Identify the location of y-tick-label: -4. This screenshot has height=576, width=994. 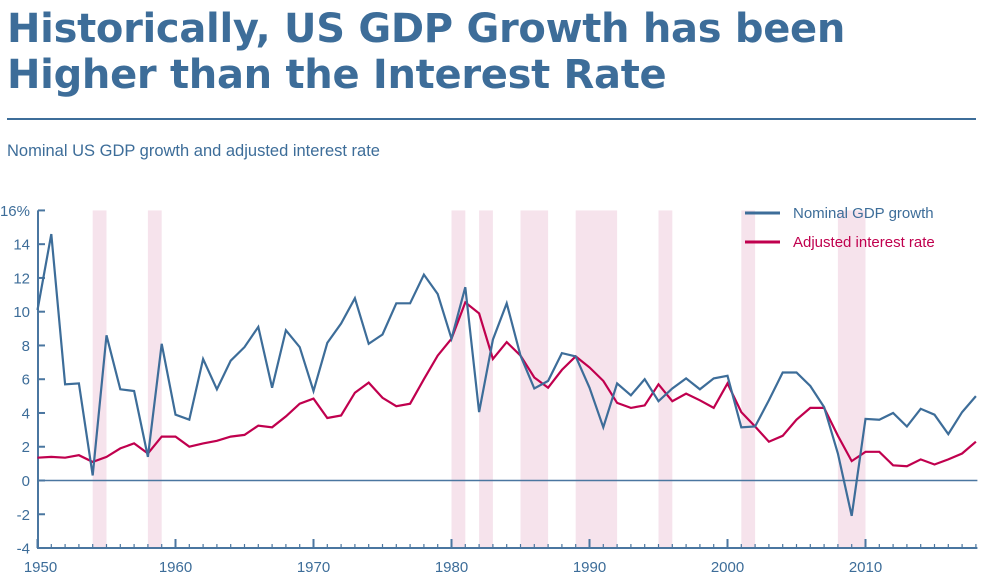
(23, 549).